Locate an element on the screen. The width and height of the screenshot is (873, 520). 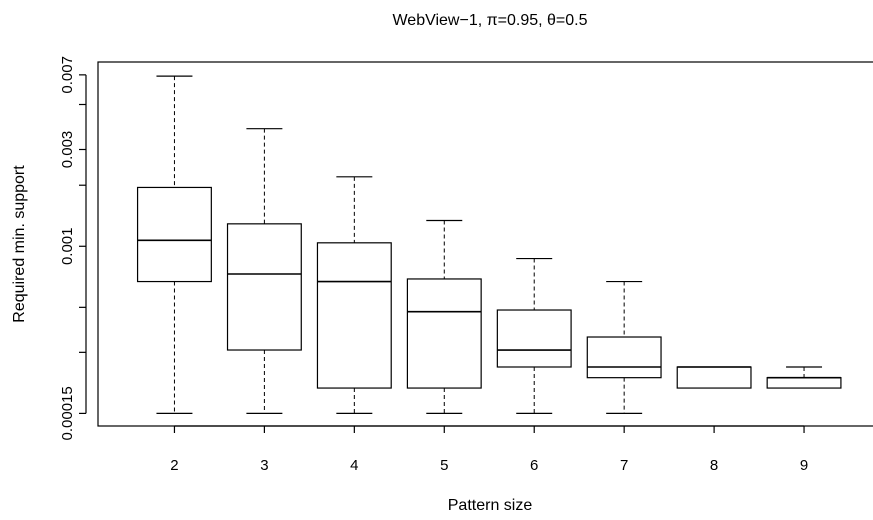
y-tick-label: 0.00015 is located at coordinates (67, 413).